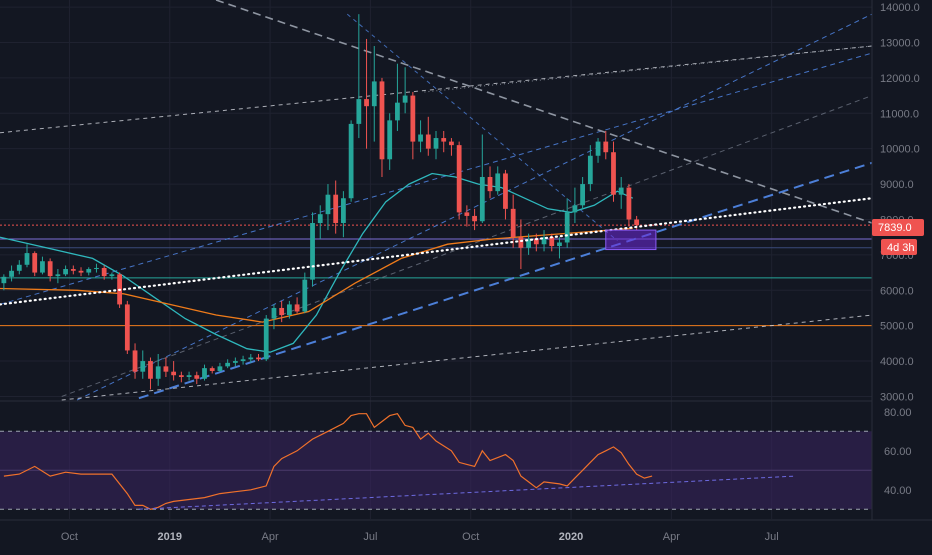 The height and width of the screenshot is (555, 932). I want to click on time-tick-label: 2020, so click(571, 537).